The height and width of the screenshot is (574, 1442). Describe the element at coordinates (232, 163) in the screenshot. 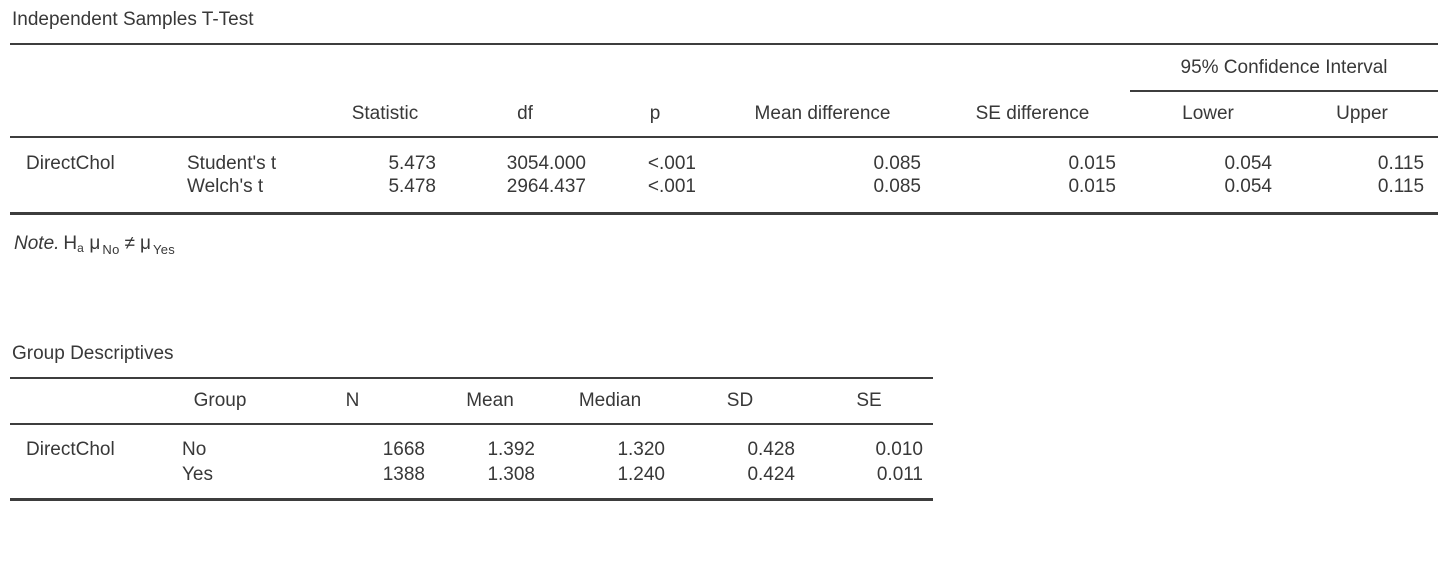

I see `cell-test: Student's t` at that location.